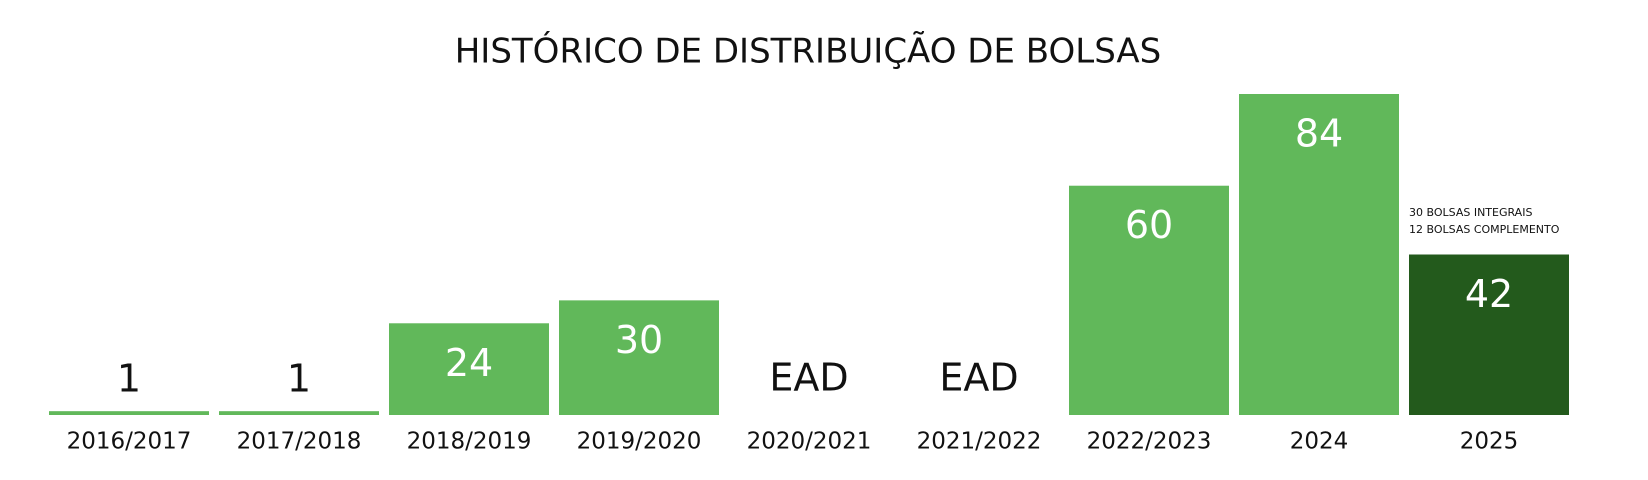  What do you see at coordinates (808, 51) in the screenshot?
I see `chart-title: HISTÓRICO DE DISTRIBUIÇÃO DE BOLSAS` at bounding box center [808, 51].